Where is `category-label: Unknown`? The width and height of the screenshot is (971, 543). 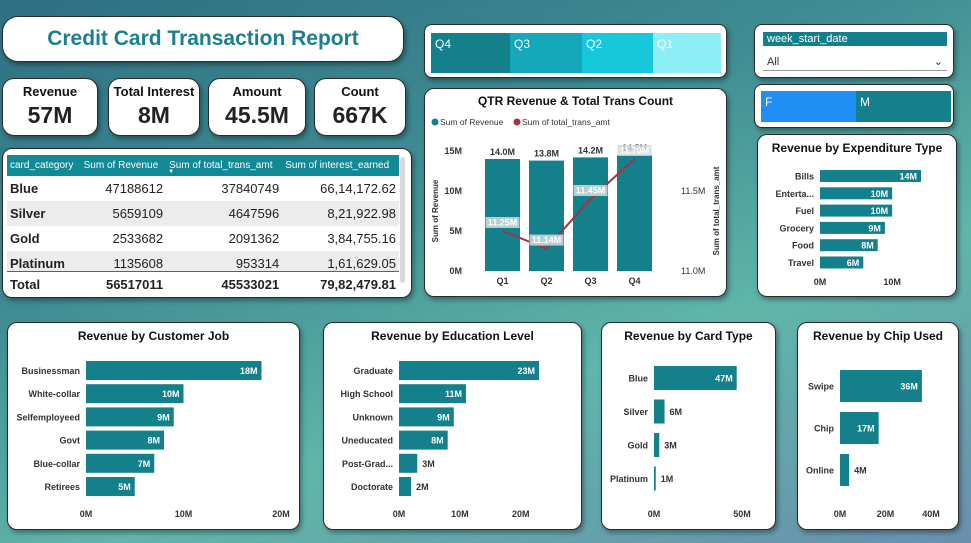
category-label: Unknown is located at coordinates (373, 417).